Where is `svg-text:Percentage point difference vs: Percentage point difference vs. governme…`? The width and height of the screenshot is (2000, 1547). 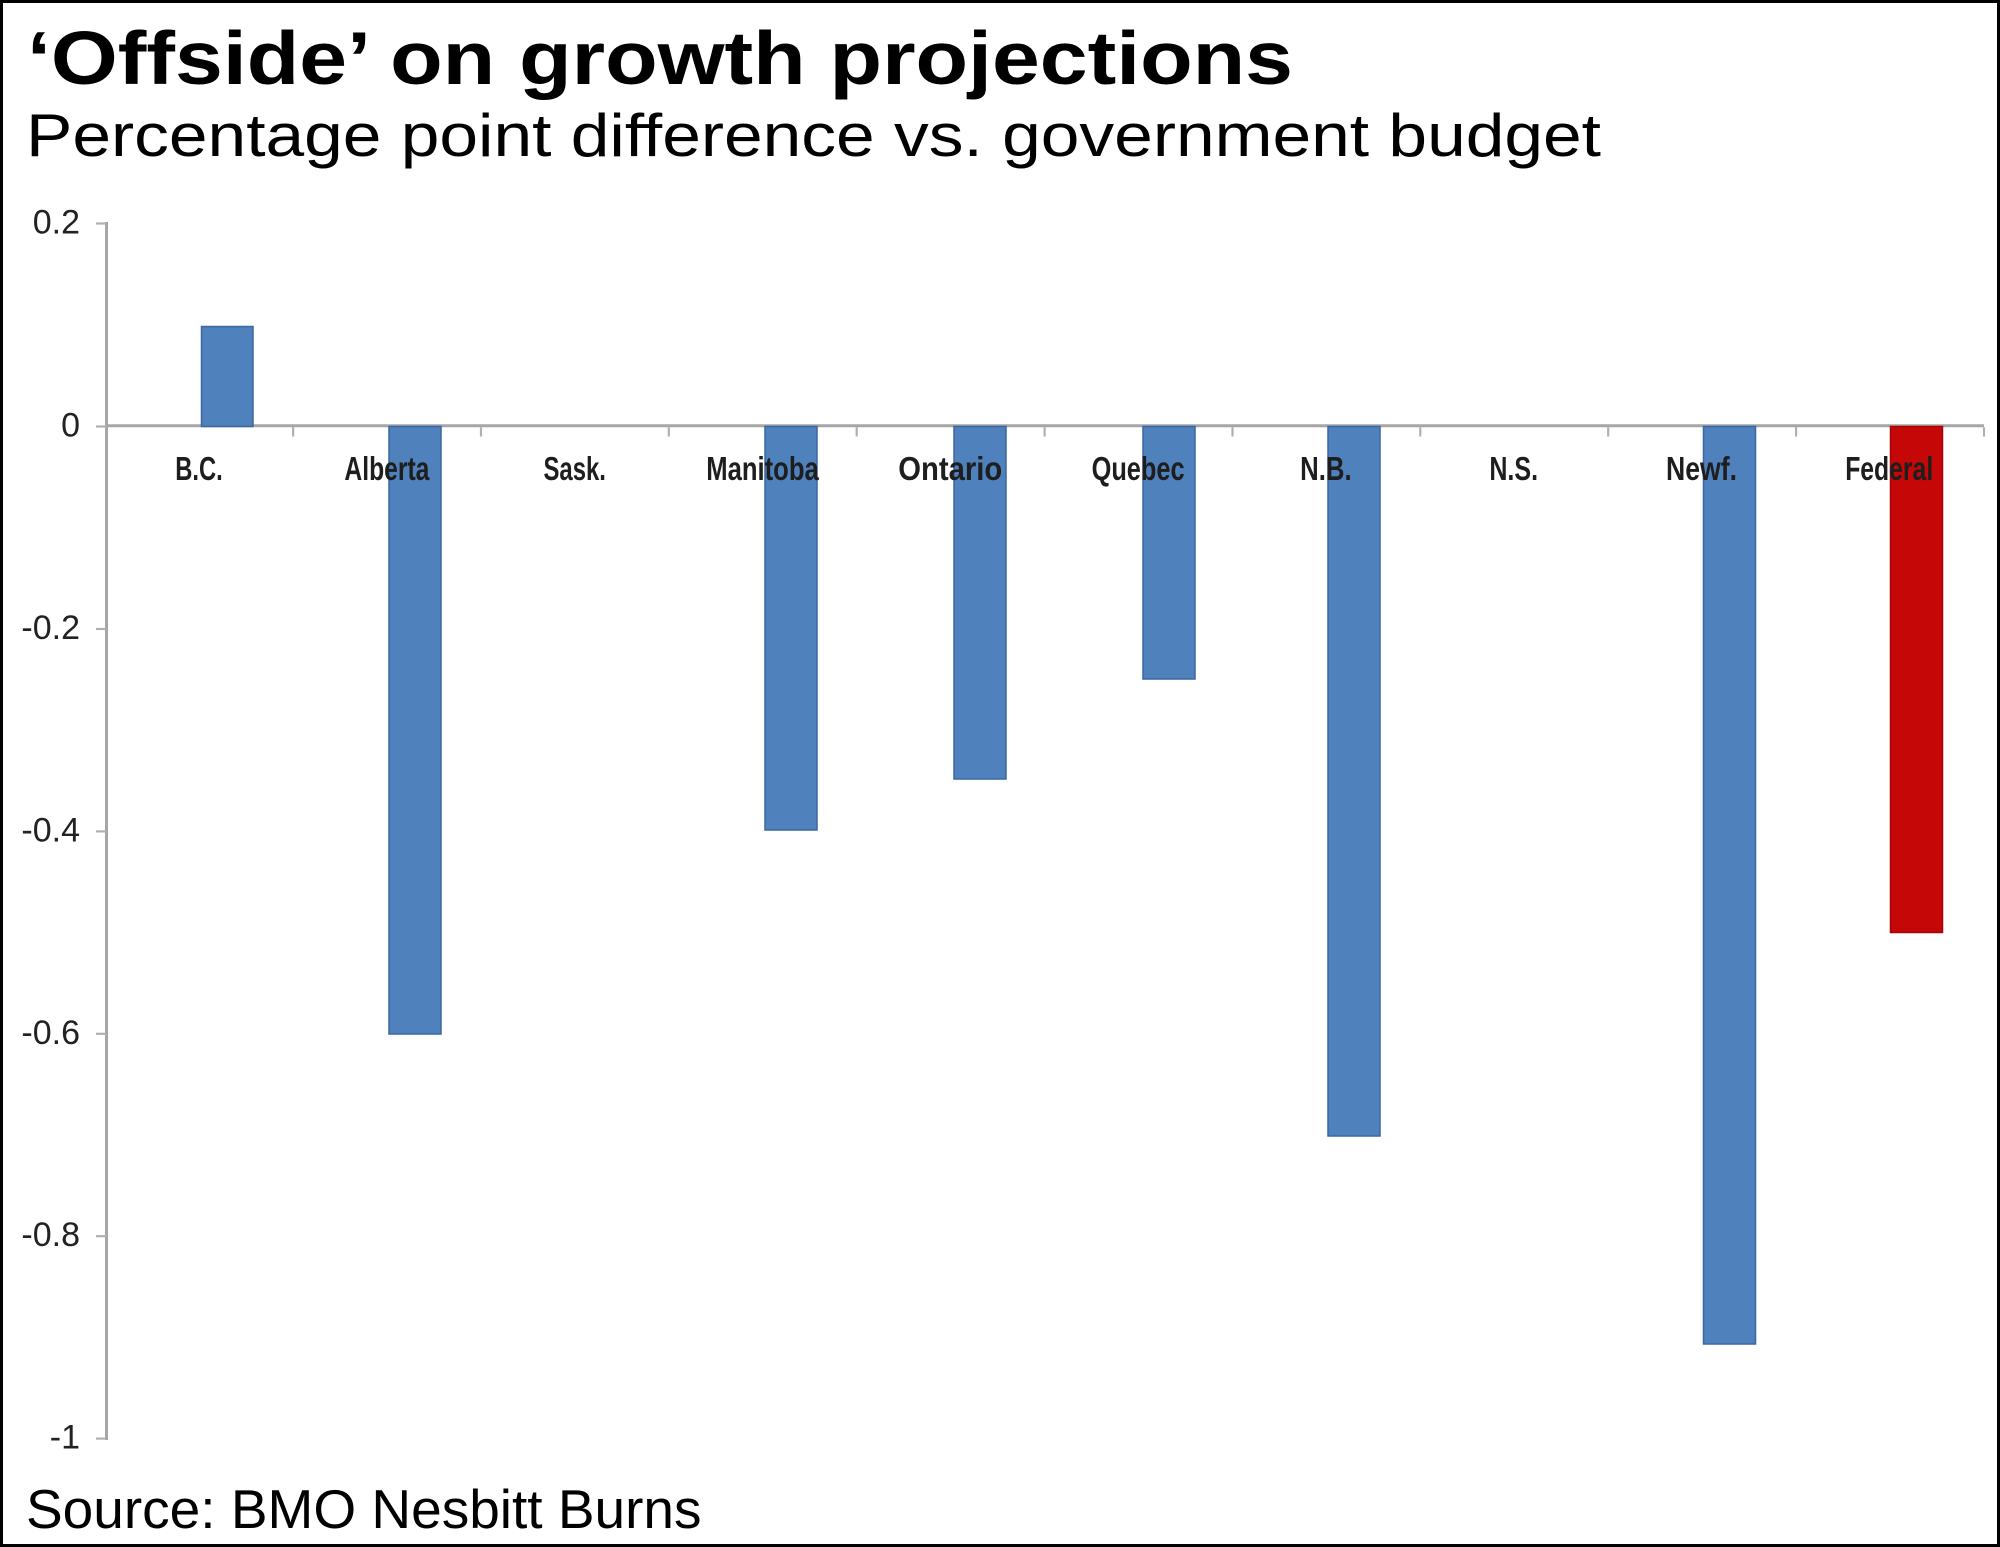
svg-text:Percentage point difference vs: Percentage point difference vs. governme… is located at coordinates (813, 135).